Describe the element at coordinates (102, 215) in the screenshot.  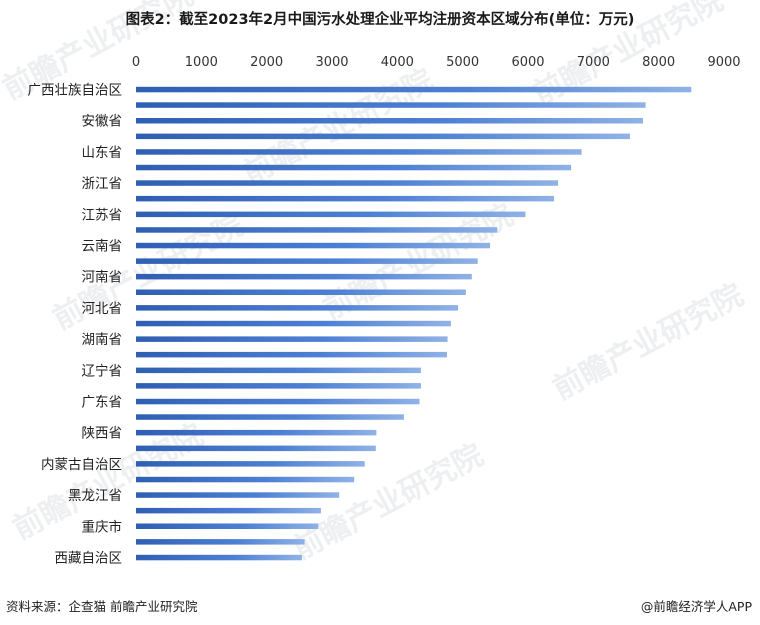
I see `category-label: 江苏省` at that location.